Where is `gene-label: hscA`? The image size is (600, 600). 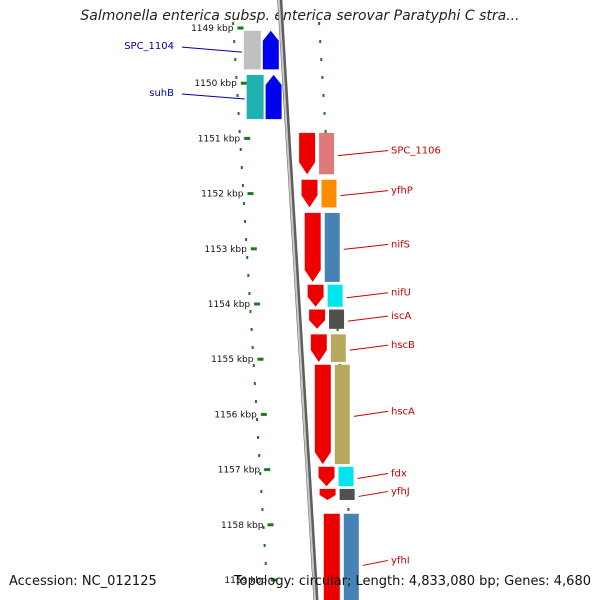 gene-label: hscA is located at coordinates (403, 411).